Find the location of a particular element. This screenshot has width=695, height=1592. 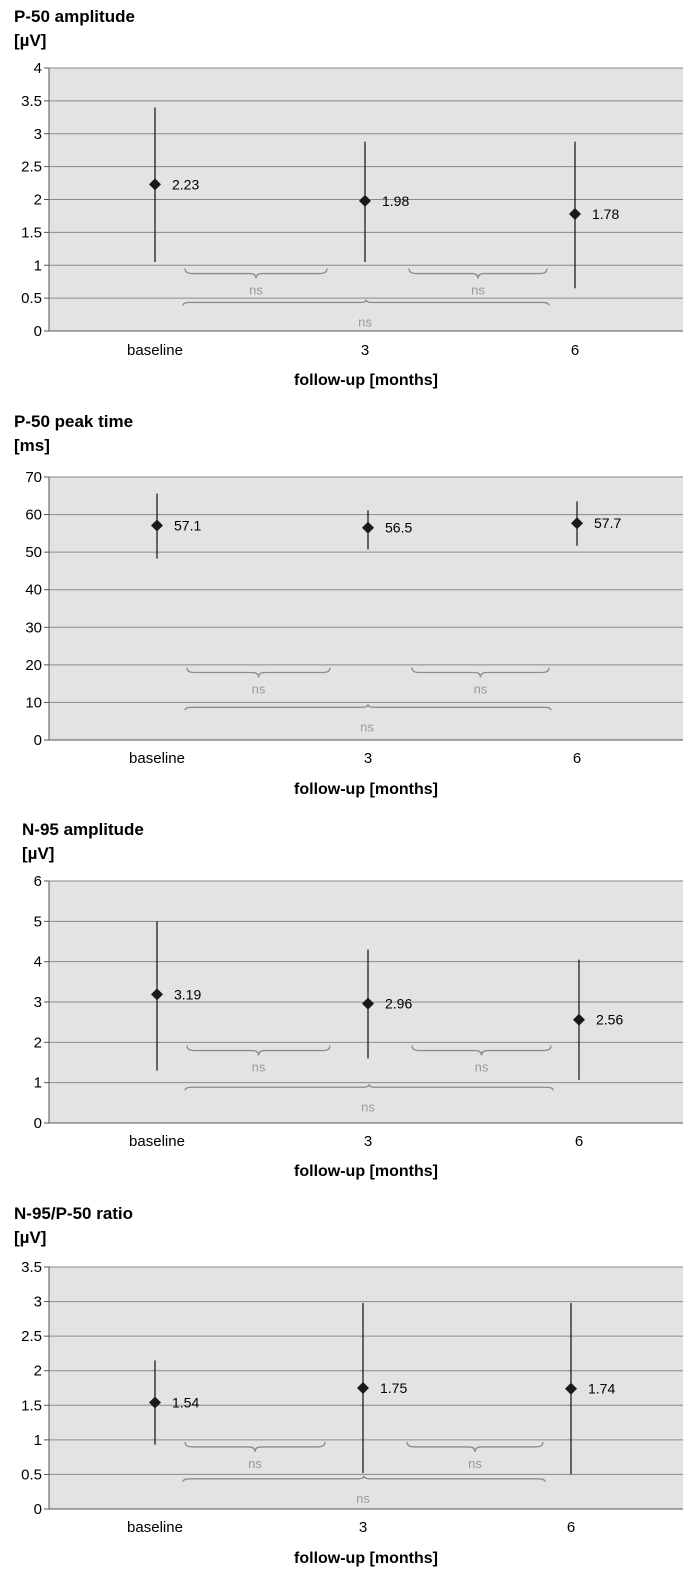

data-label: 2.96 is located at coordinates (398, 1004).